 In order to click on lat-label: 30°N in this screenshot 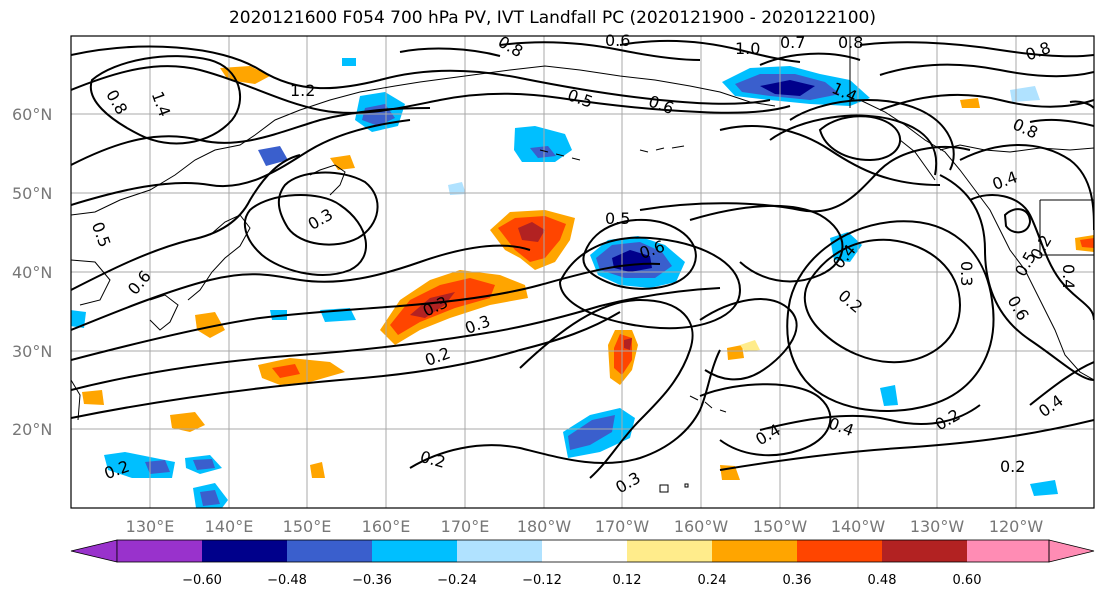, I will do `click(32, 351)`.